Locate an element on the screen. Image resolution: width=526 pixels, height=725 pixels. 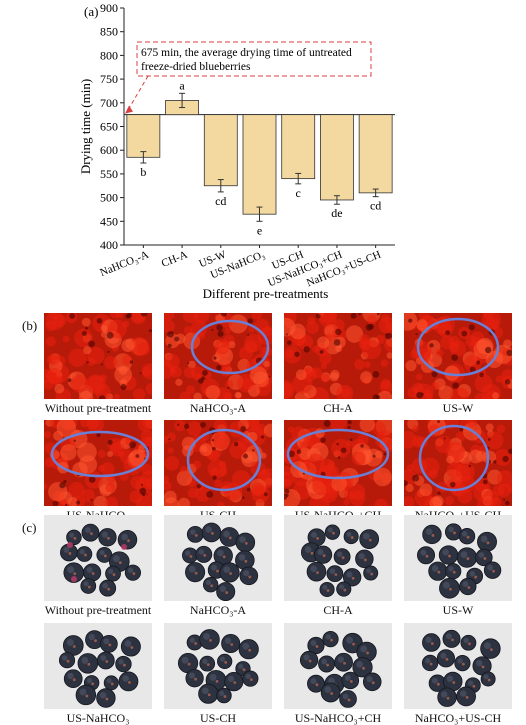
micrograph-panel: NaHCO₃+US-CH is located at coordinates (458, 471).